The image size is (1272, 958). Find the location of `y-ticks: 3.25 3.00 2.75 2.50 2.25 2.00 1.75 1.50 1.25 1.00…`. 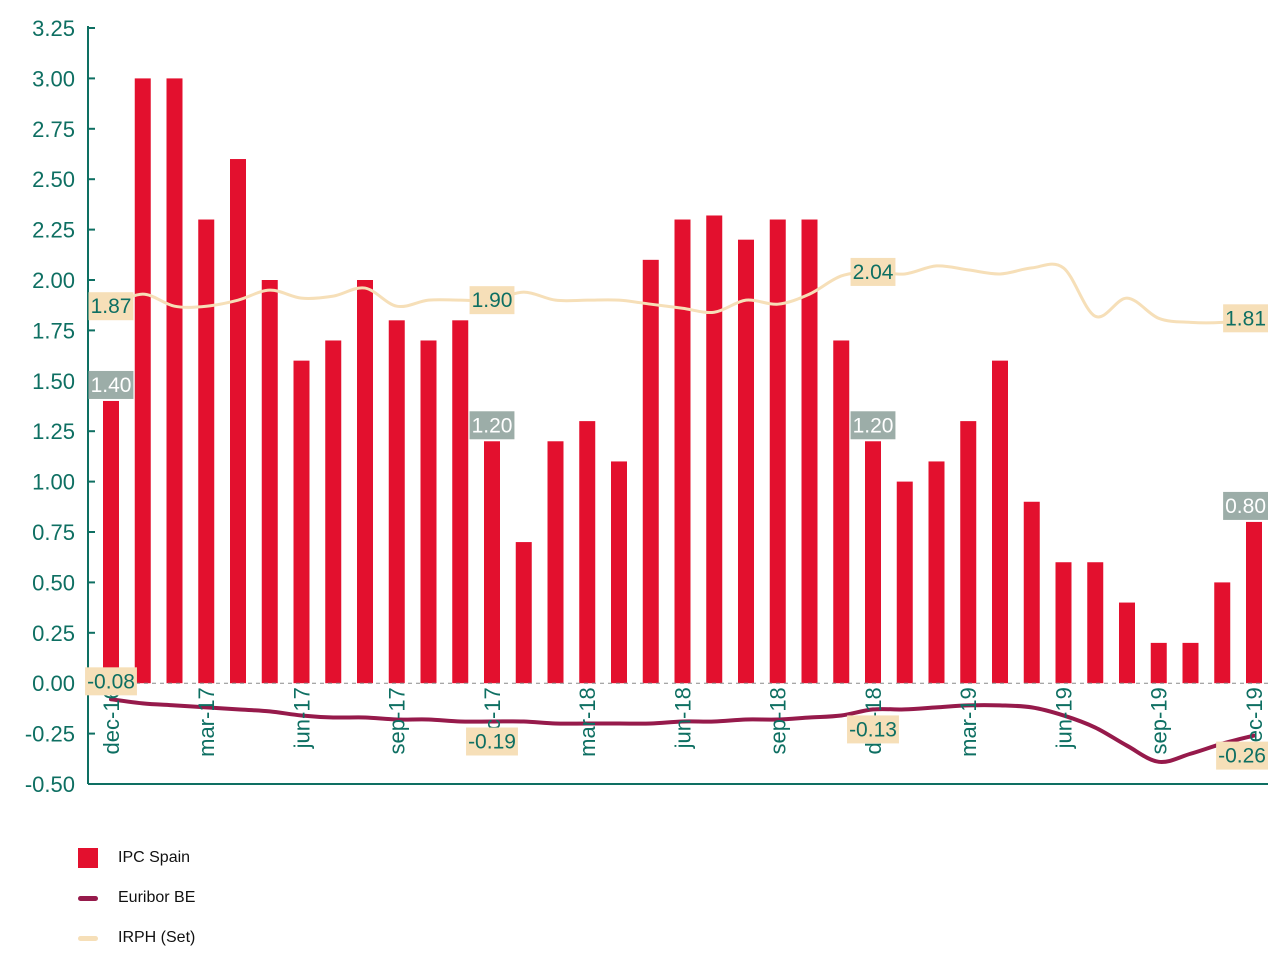

y-ticks: 3.25 3.00 2.75 2.50 2.25 2.00 1.75 1.50 1.25 1.00… is located at coordinates (60, 406).